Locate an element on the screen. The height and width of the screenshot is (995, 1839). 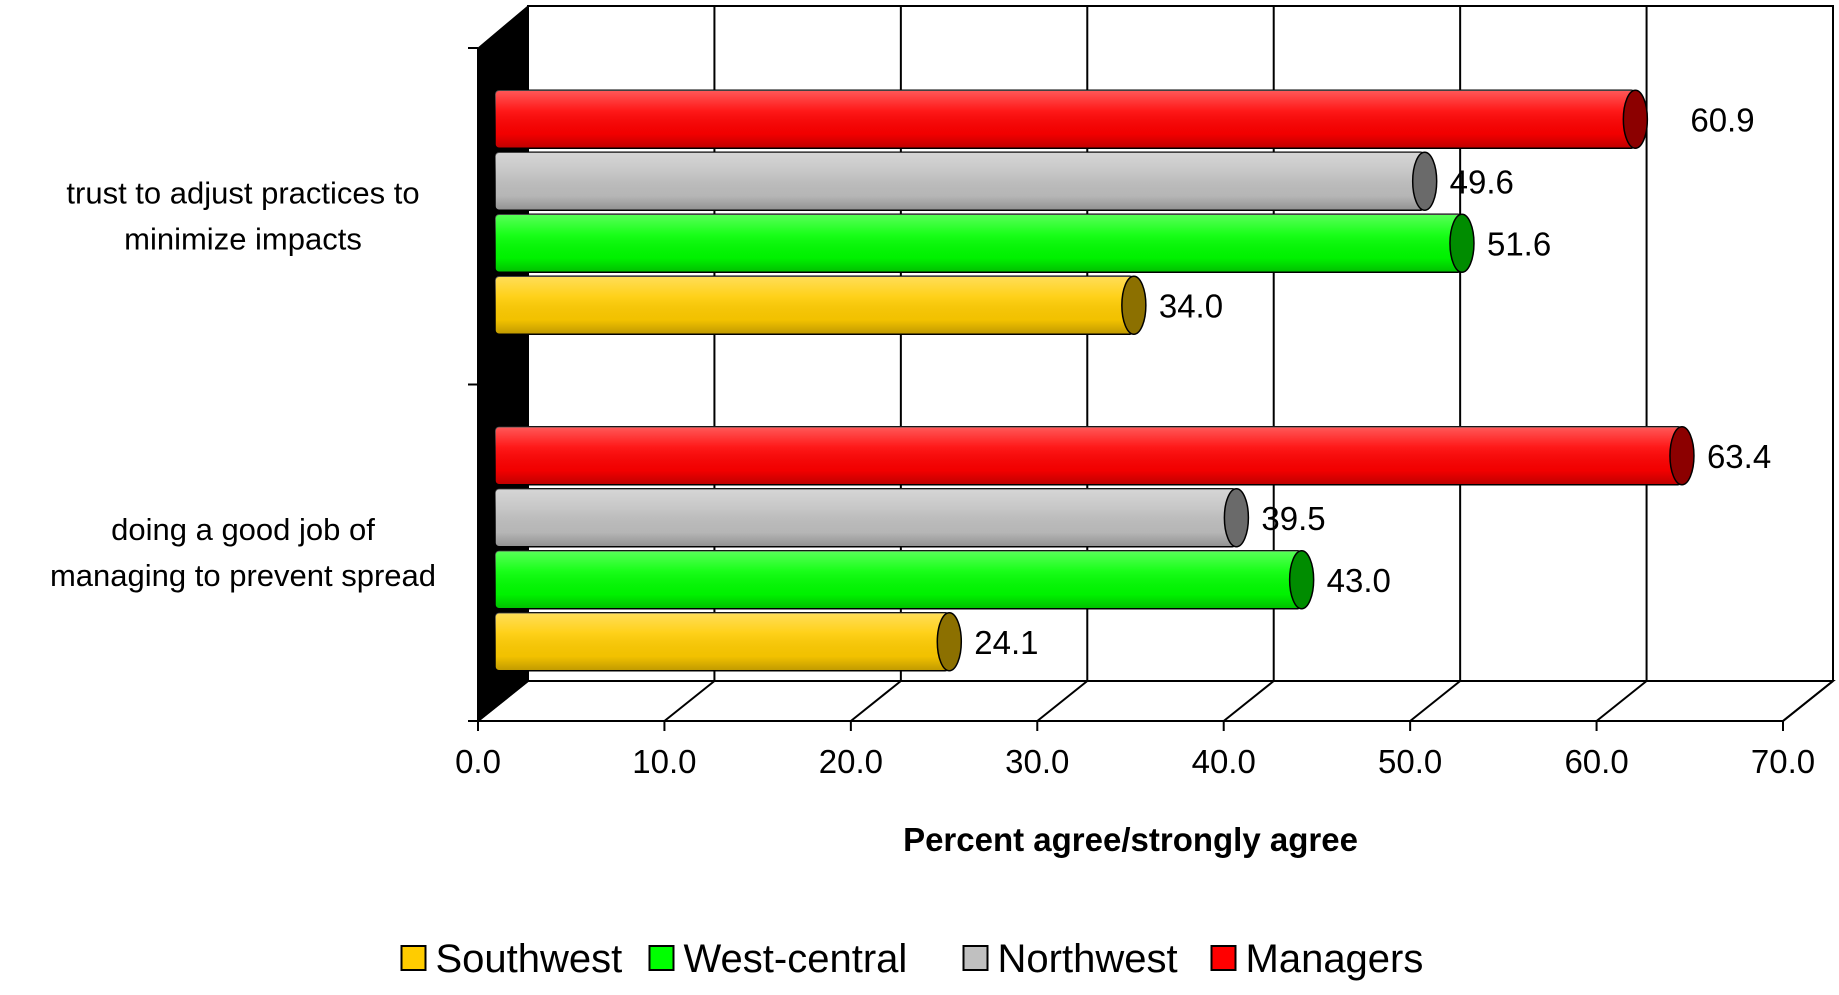
category-label-line: doing a good job of is located at coordinates (243, 529).